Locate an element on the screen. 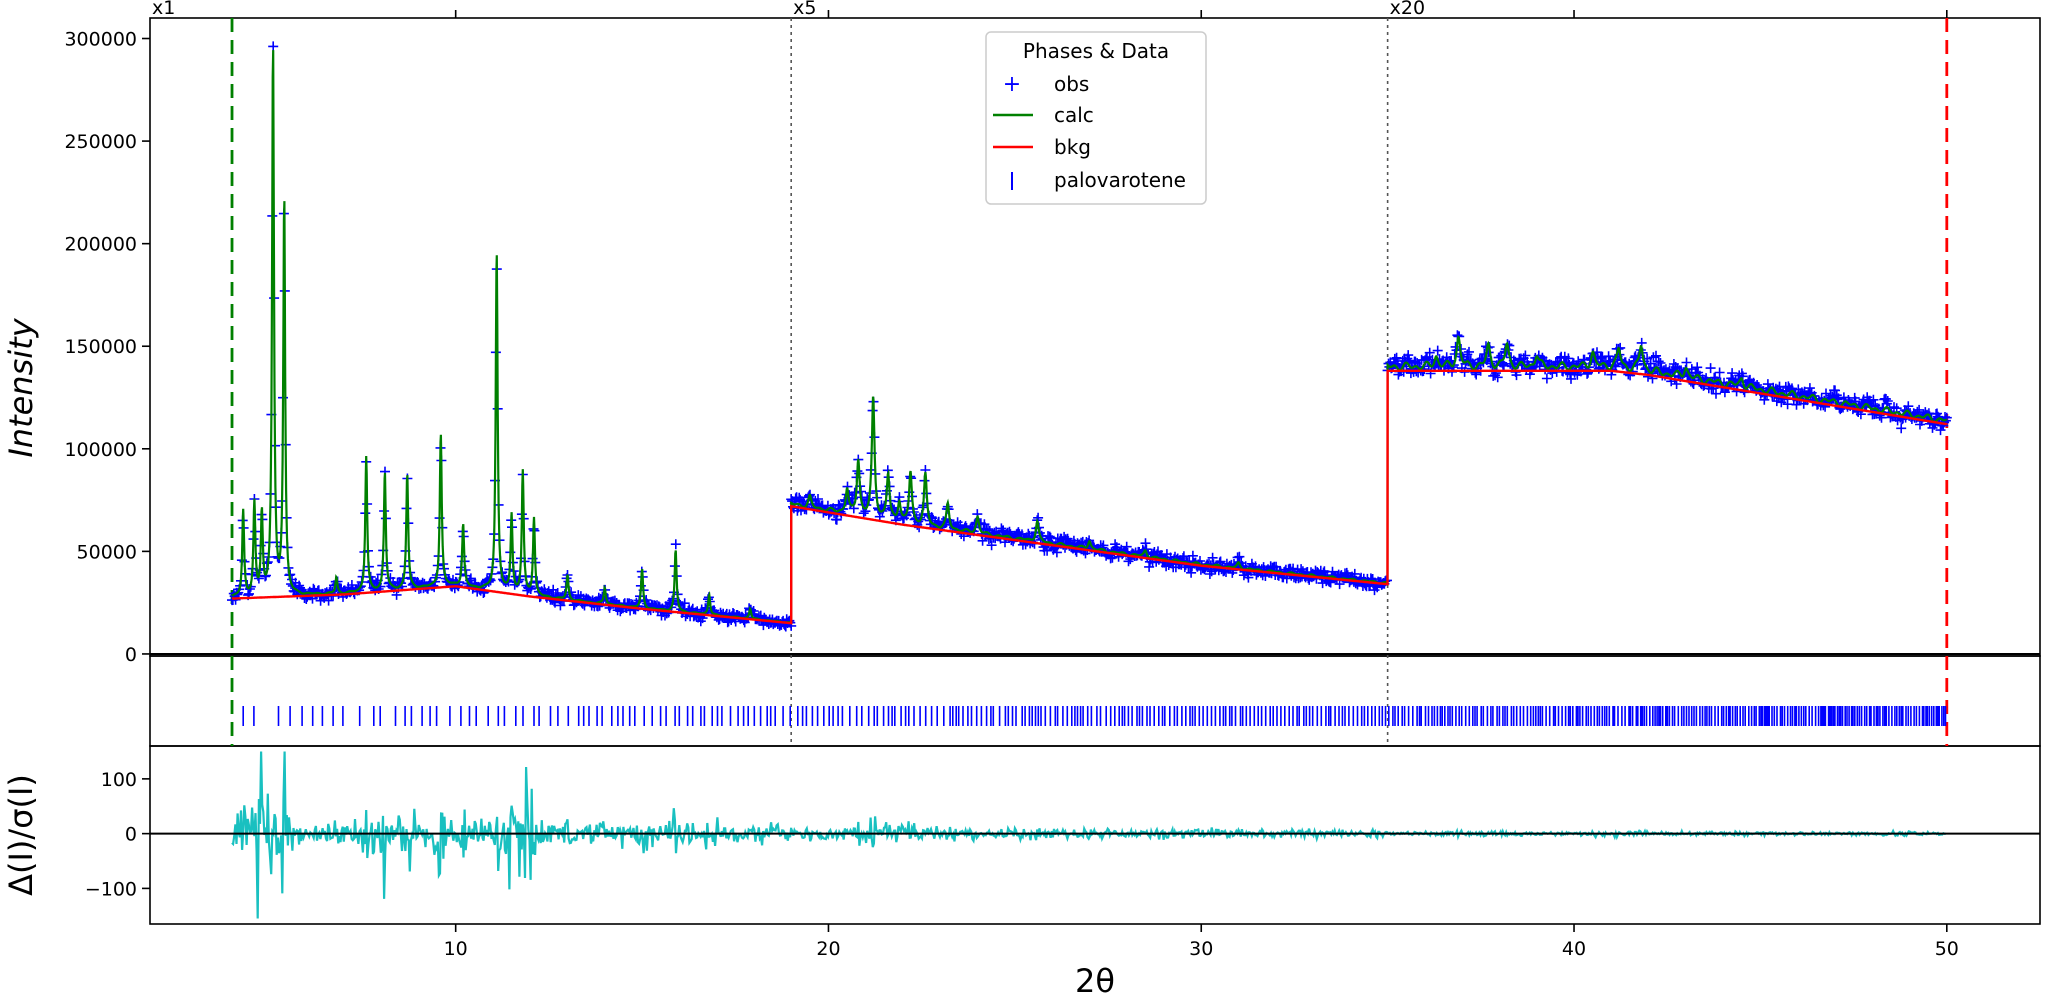  x-tick-label-50: 50 is located at coordinates (1947, 949).